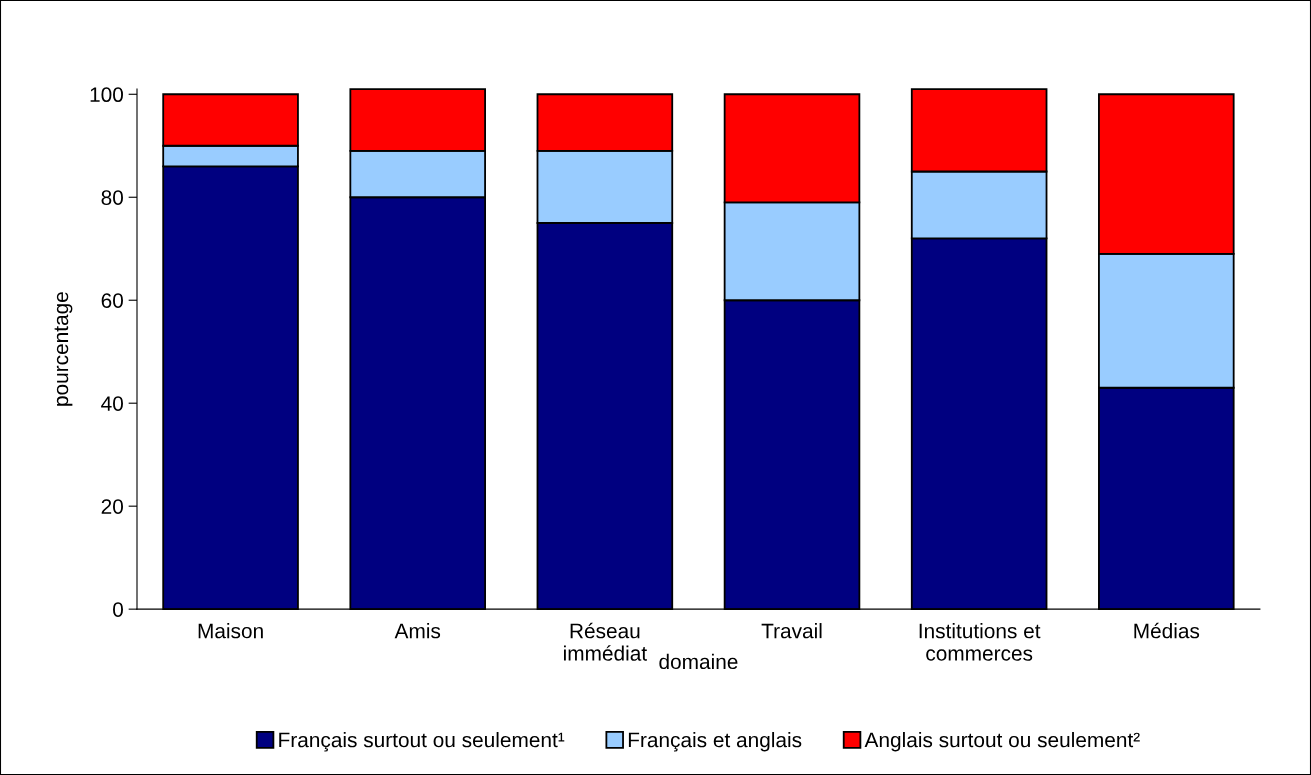 Image resolution: width=1311 pixels, height=775 pixels. I want to click on x-tick-label: Médias, so click(1167, 630).